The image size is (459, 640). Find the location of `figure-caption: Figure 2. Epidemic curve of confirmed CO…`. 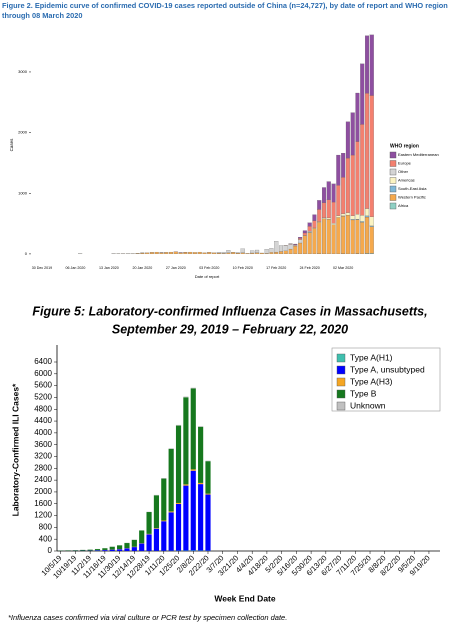

figure-caption: Figure 2. Epidemic curve of confirmed CO… is located at coordinates (225, 10).